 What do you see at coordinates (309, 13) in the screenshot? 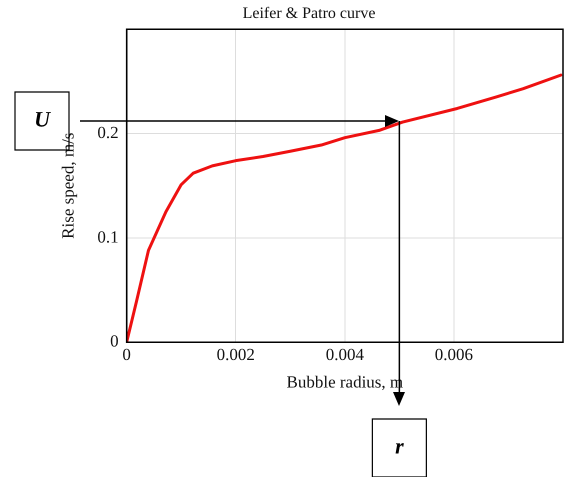
I see `chart-title: Leifer & Patro curve` at bounding box center [309, 13].